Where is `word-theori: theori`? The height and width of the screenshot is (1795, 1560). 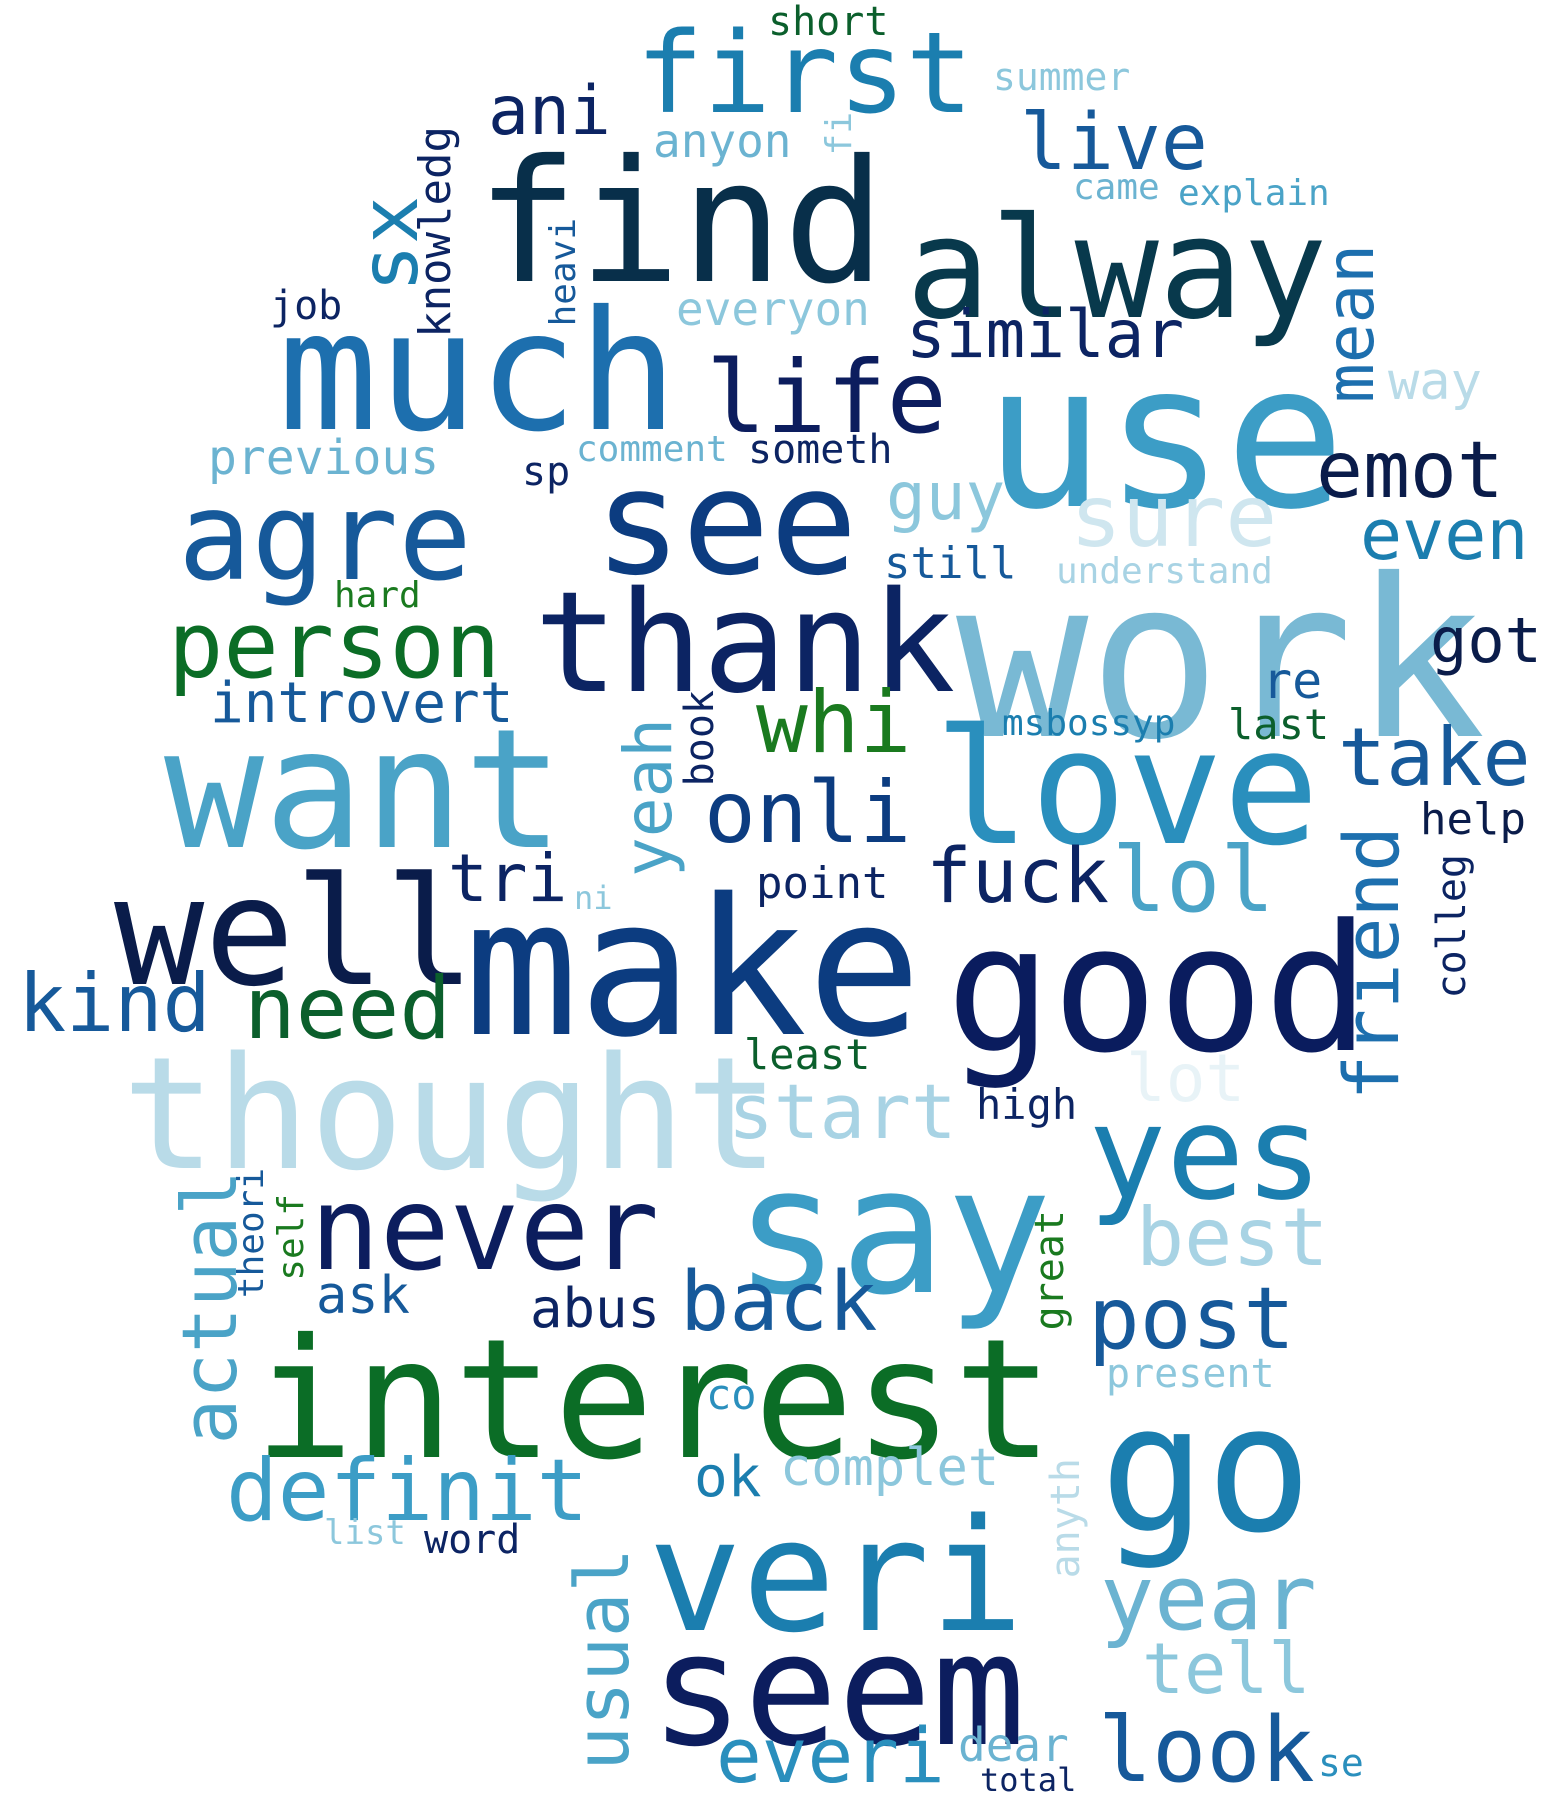
word-theori: theori is located at coordinates (251, 1233).